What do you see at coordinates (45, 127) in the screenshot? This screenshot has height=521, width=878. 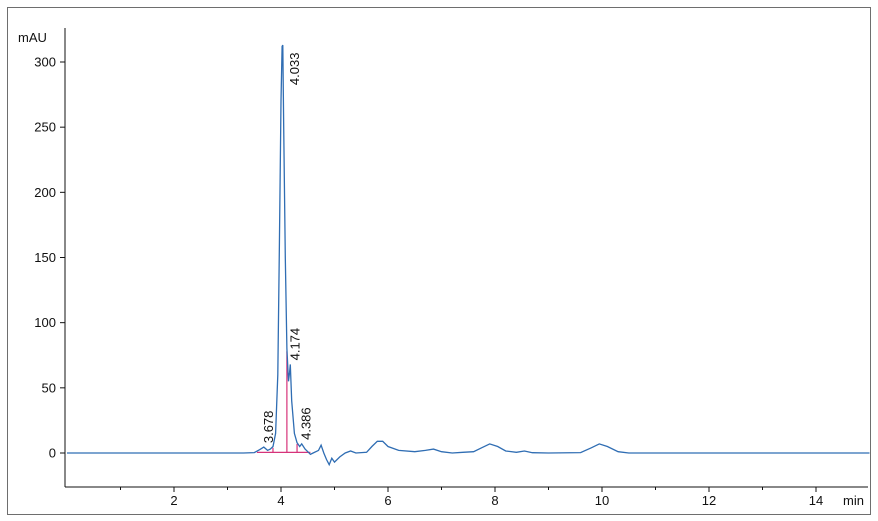 I see `y-tick-label: 250` at bounding box center [45, 127].